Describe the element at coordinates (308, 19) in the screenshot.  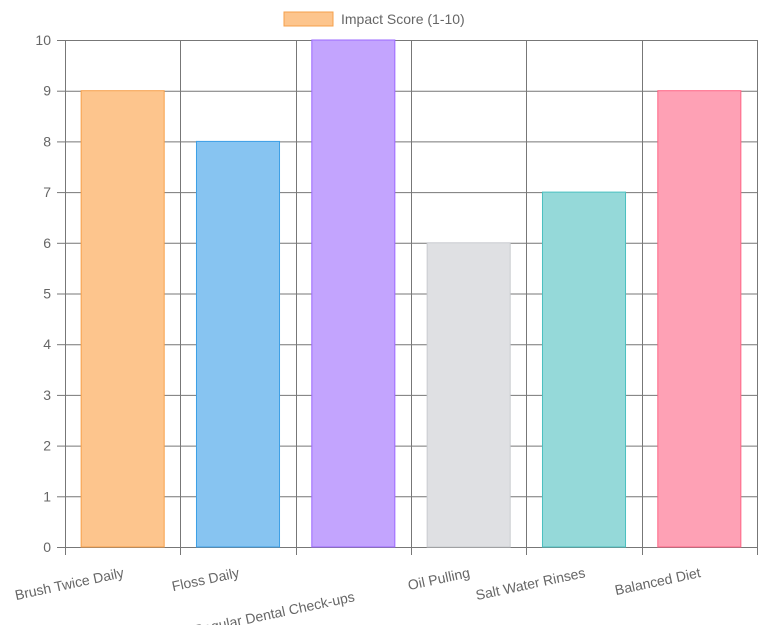
I see `legend-swatch` at that location.